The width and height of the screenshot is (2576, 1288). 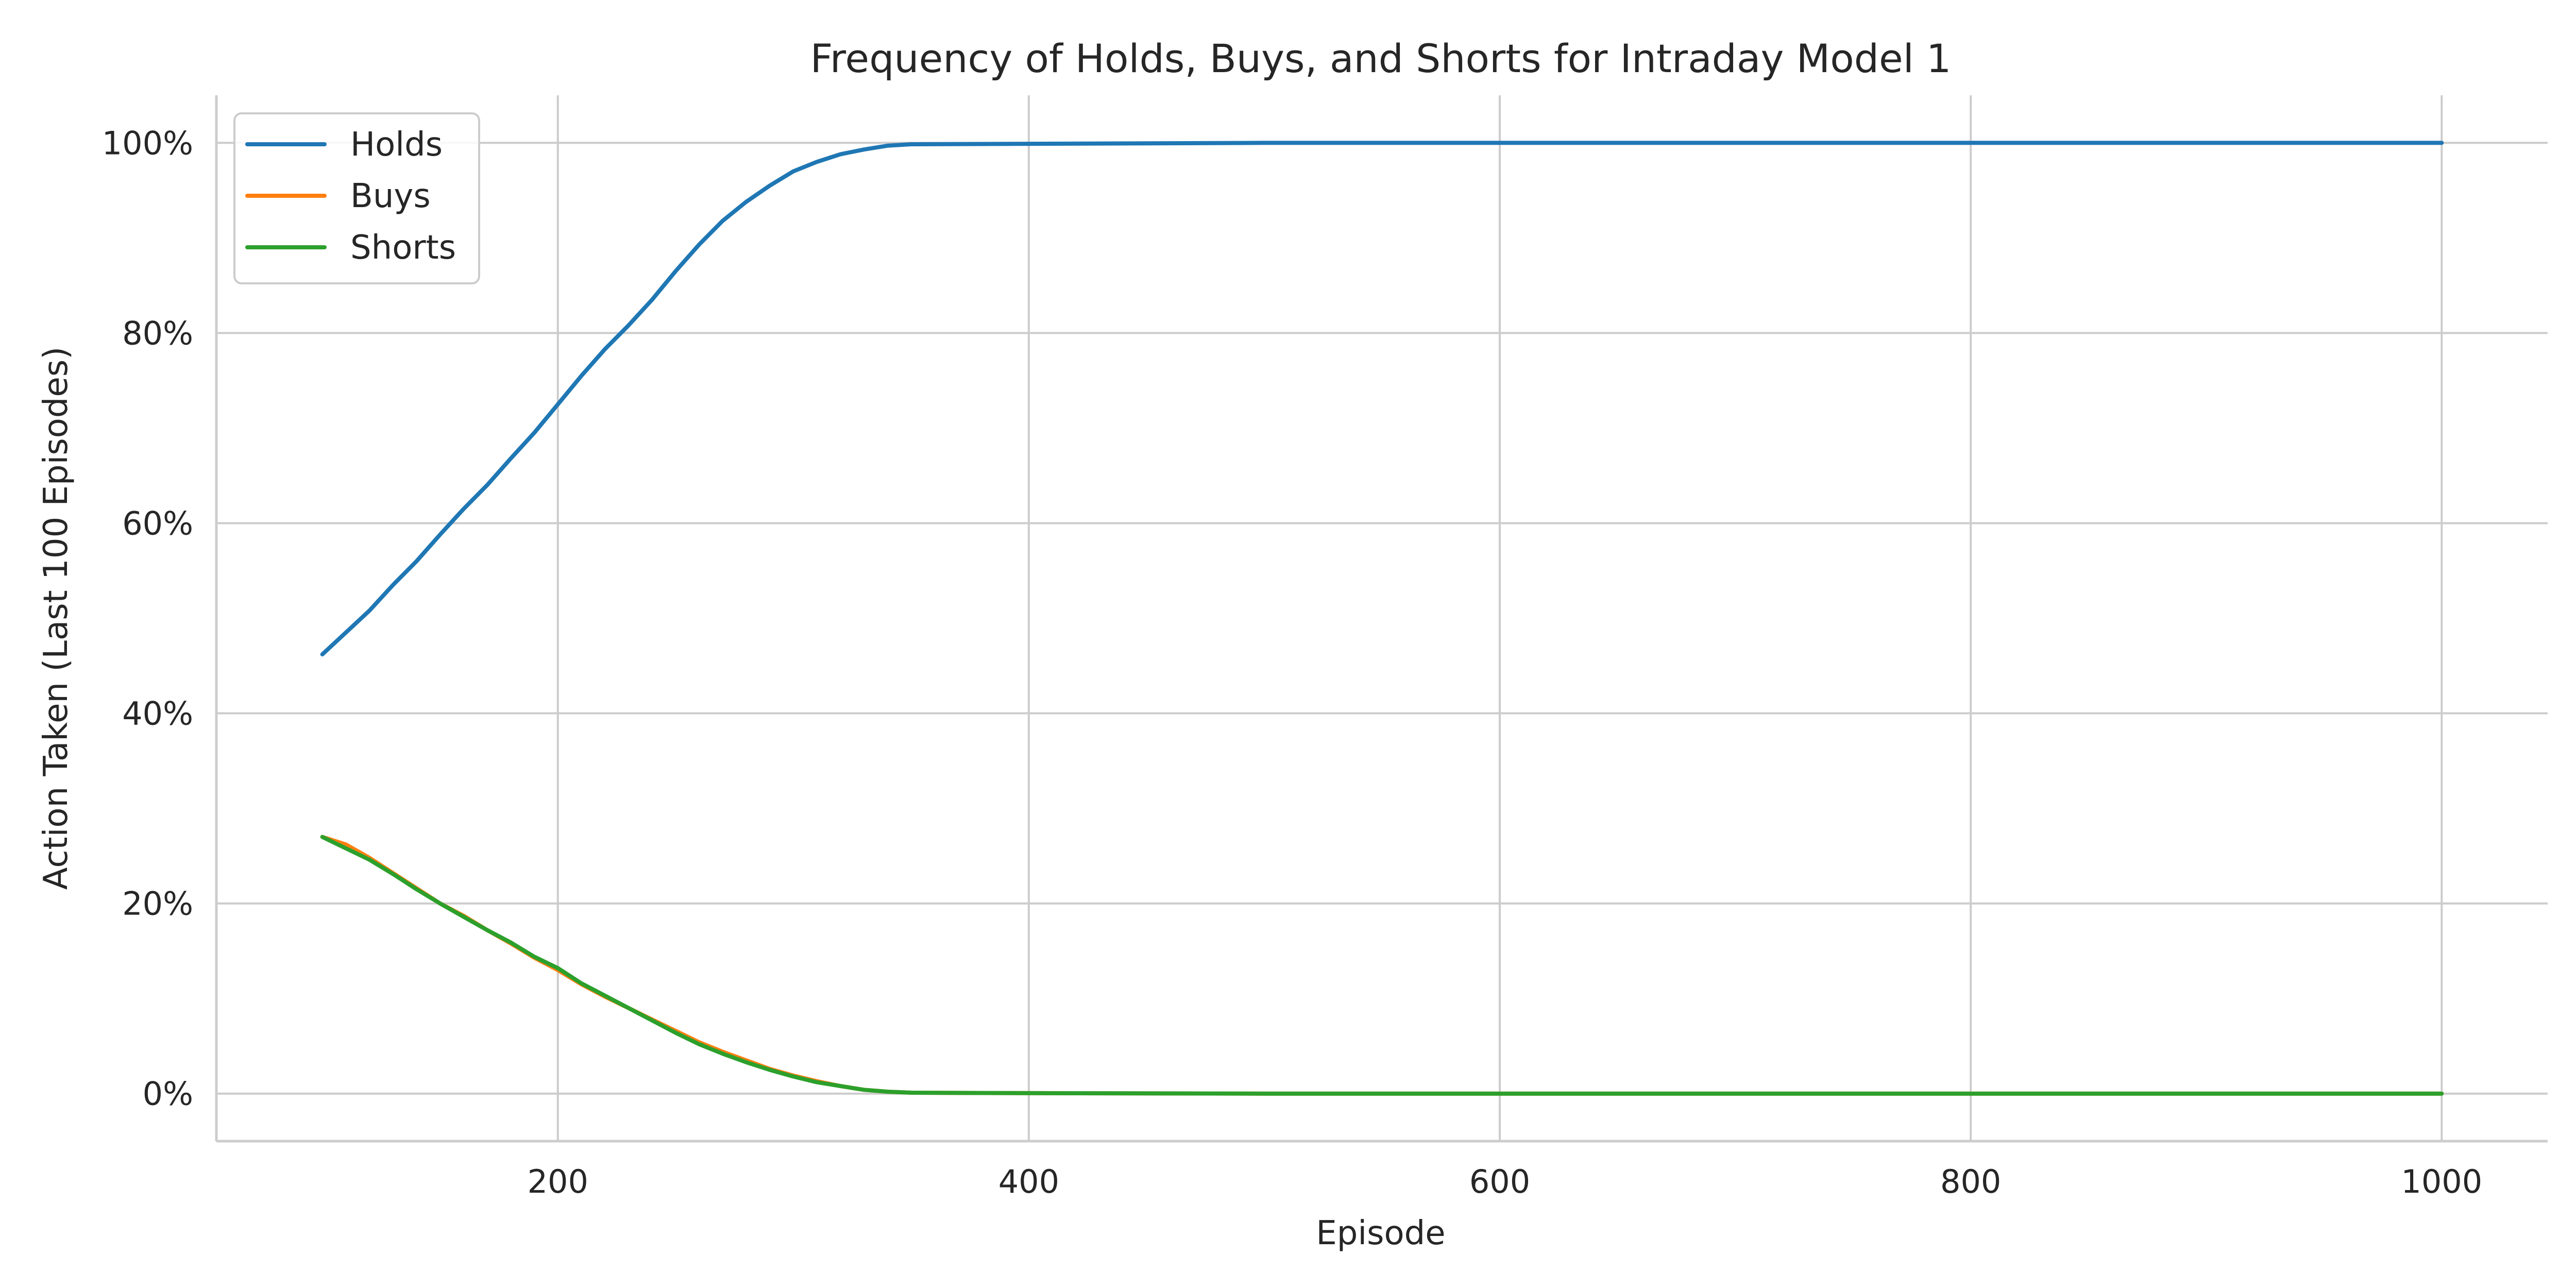 What do you see at coordinates (1028, 1181) in the screenshot?
I see `x-tick-label: 400` at bounding box center [1028, 1181].